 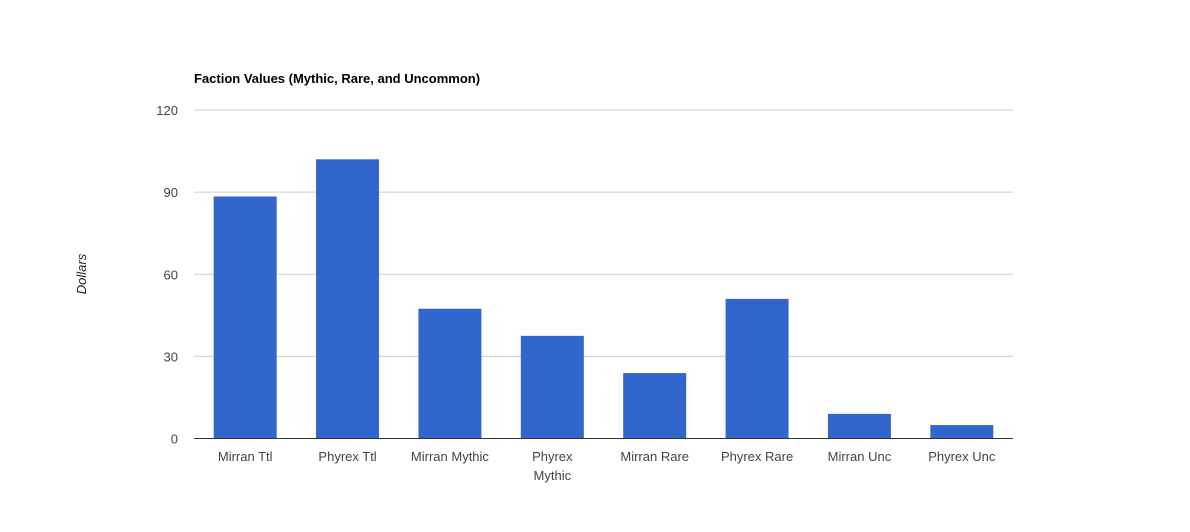 What do you see at coordinates (962, 456) in the screenshot?
I see `x-tick-label: Phyrex Unc` at bounding box center [962, 456].